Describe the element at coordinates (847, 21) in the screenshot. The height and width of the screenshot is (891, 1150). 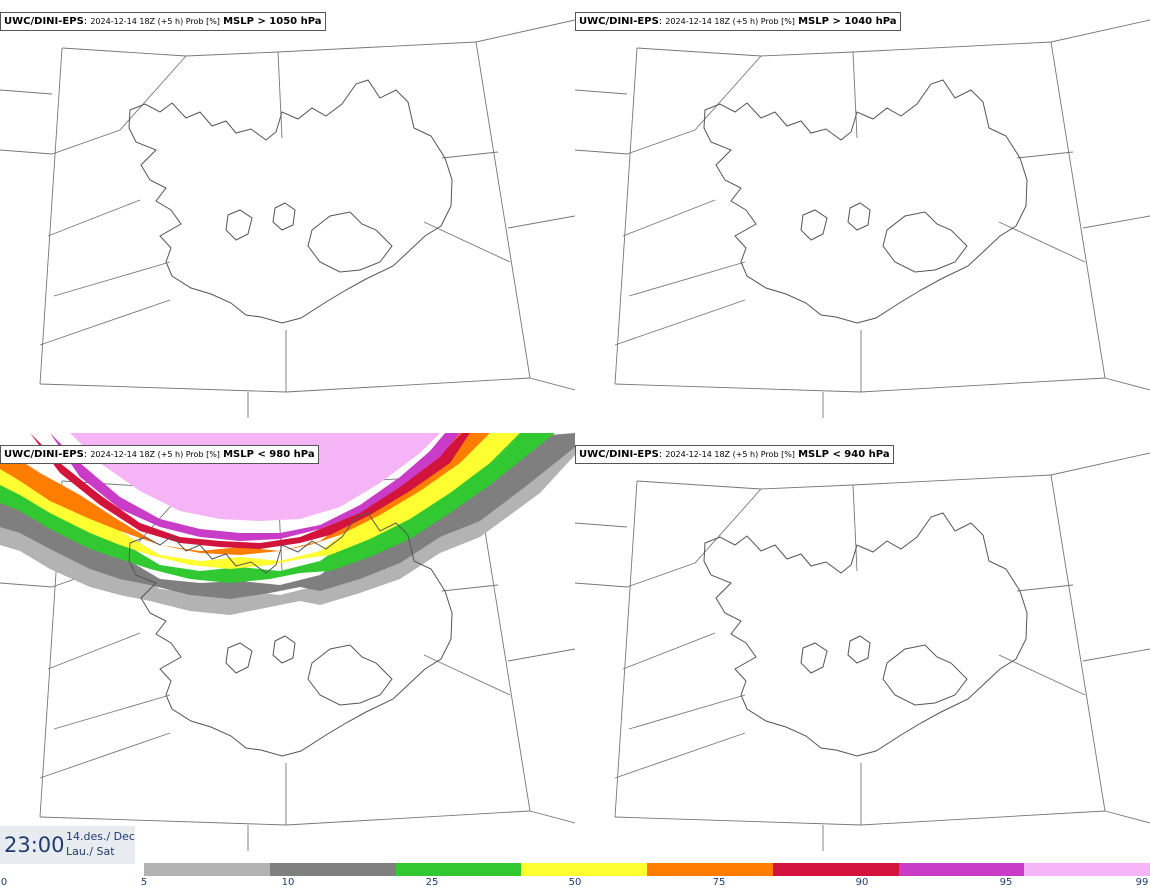
I see `field-name: MSLP > 1040 hPa` at that location.